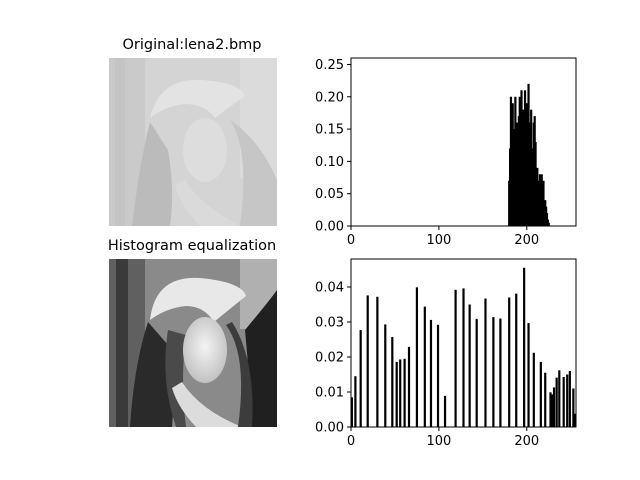 This screenshot has height=480, width=640. Describe the element at coordinates (329, 358) in the screenshot. I see `y-tick-label: 0.02` at that location.